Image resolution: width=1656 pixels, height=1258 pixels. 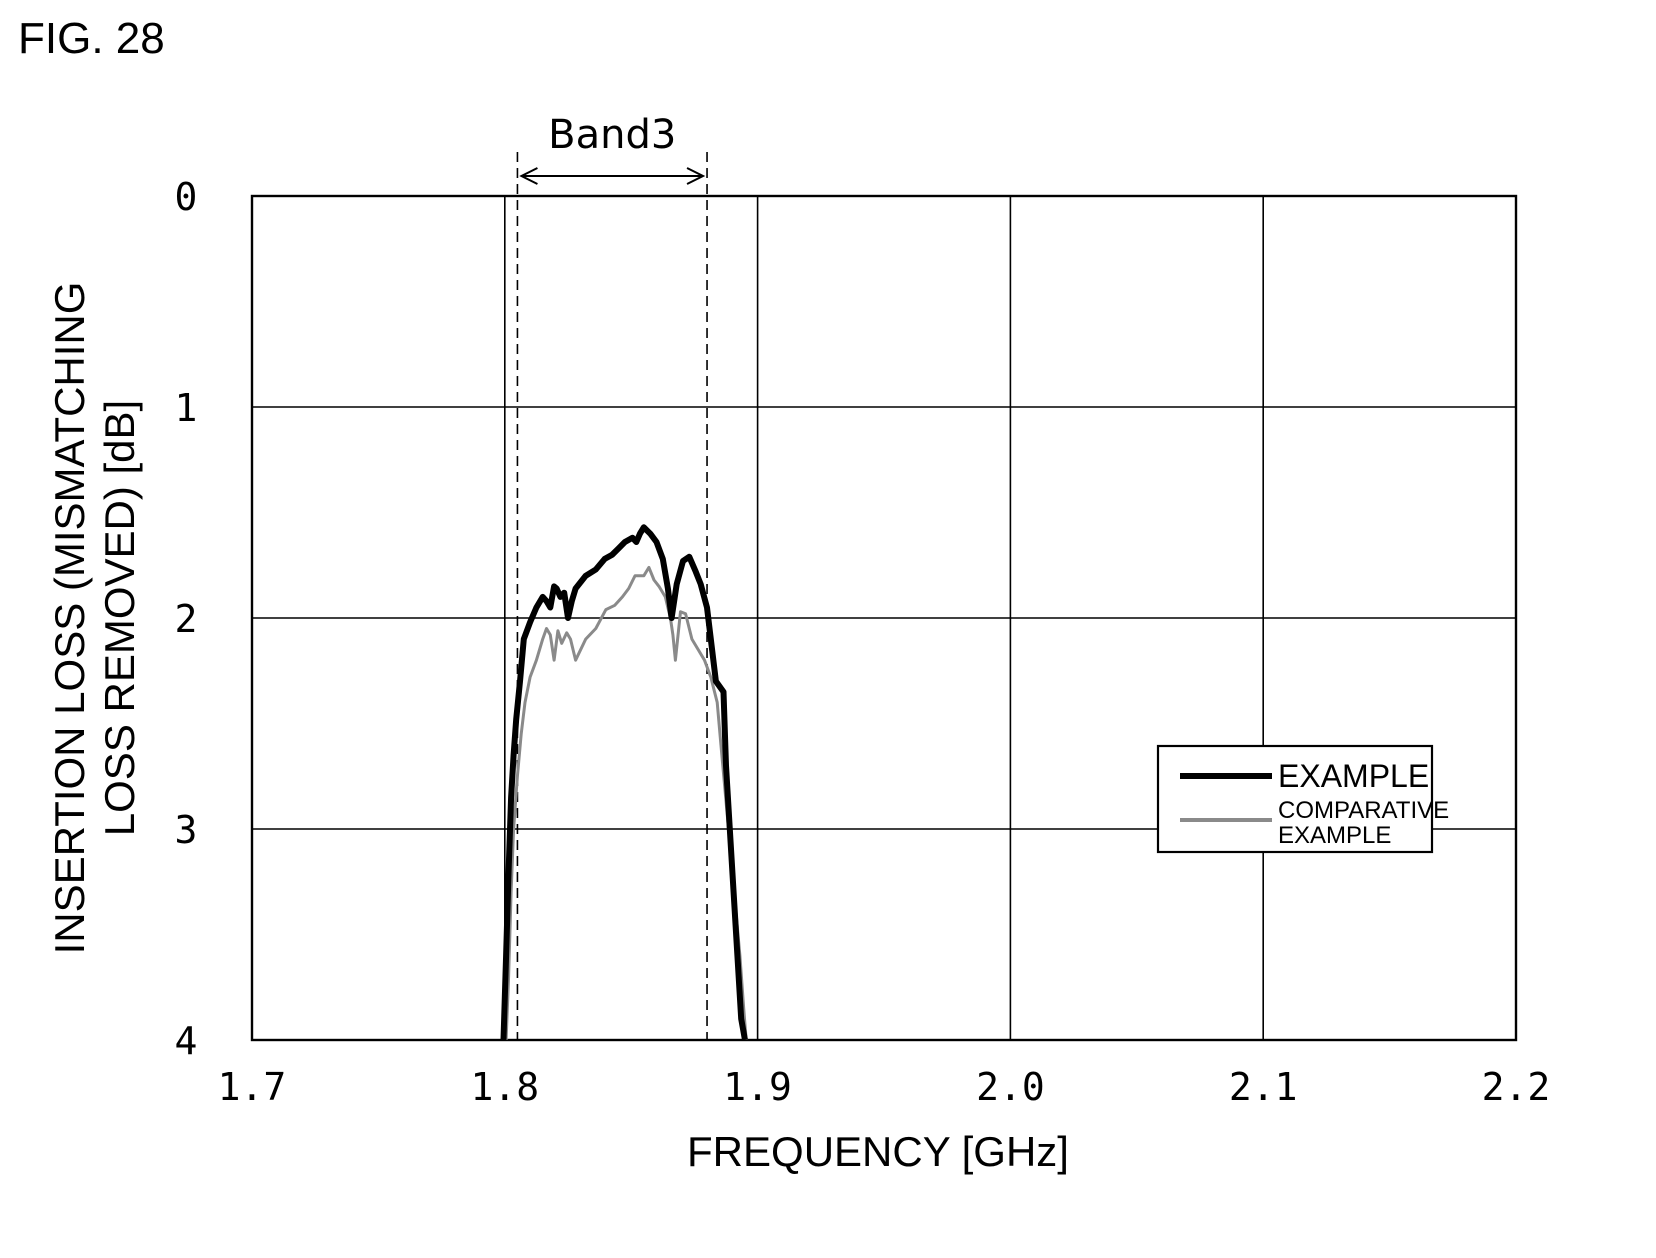 I want to click on y-axis-label-line-2: LOSS REMOVED) [dB], so click(x=119, y=618).